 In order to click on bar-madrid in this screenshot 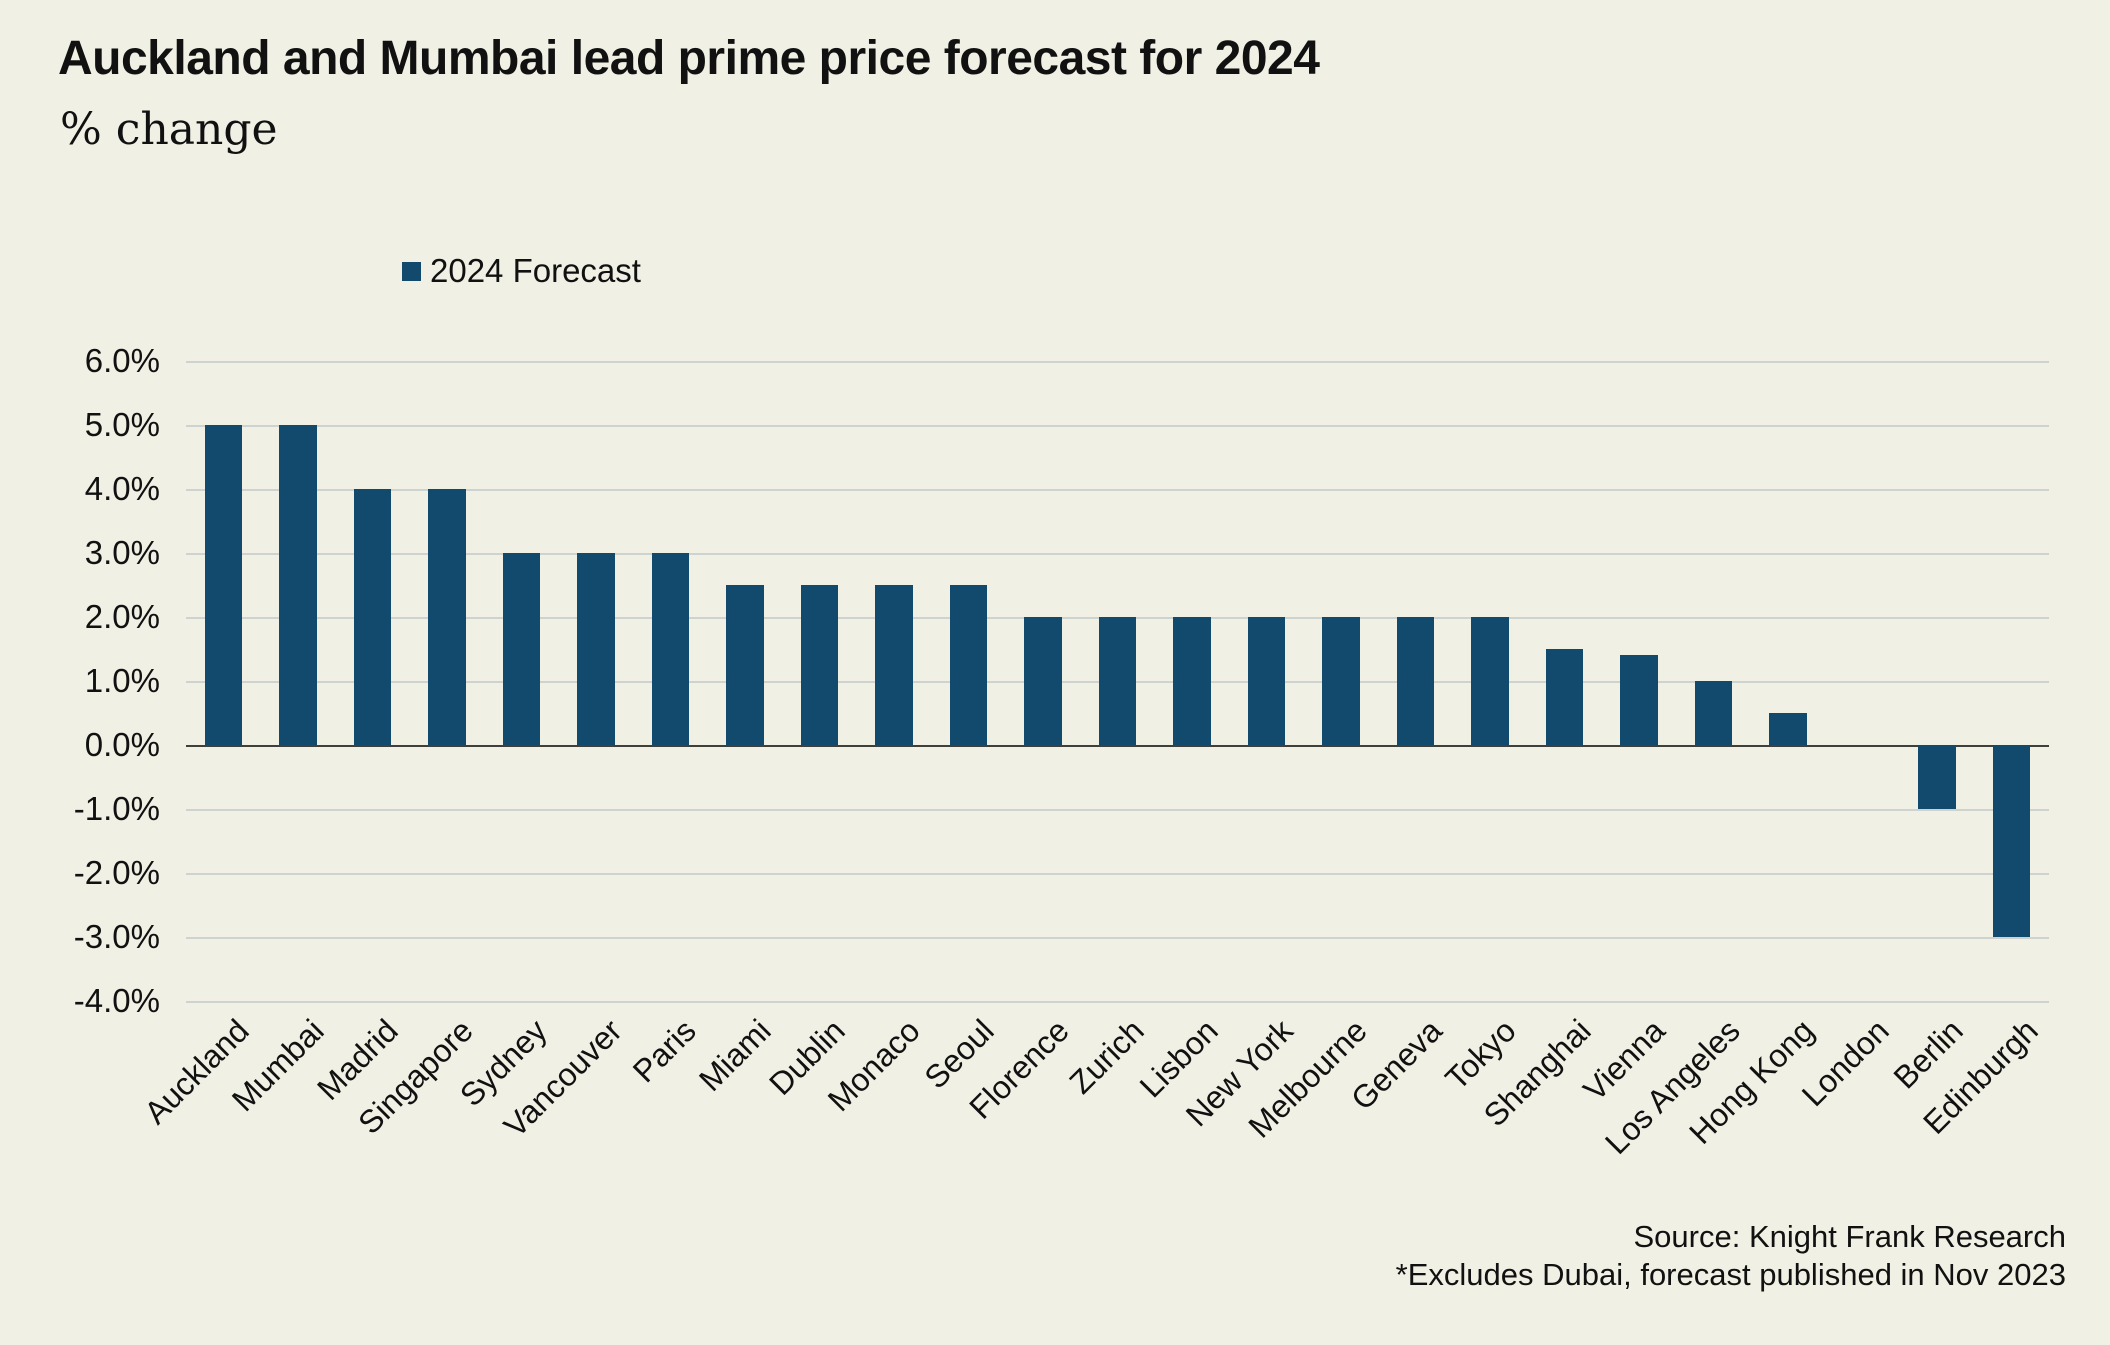, I will do `click(372, 617)`.